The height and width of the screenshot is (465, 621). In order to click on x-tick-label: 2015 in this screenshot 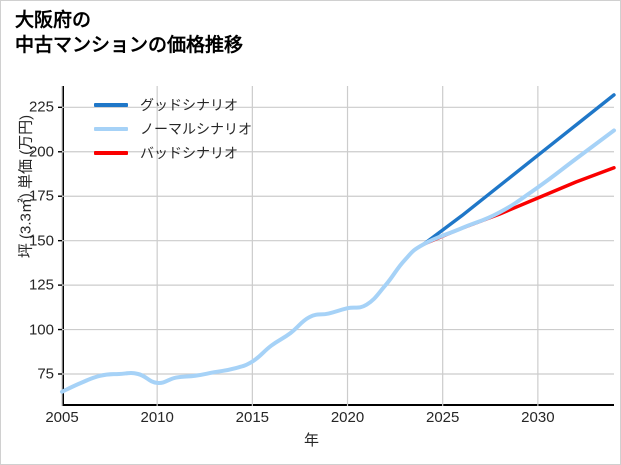, I will do `click(252, 417)`.